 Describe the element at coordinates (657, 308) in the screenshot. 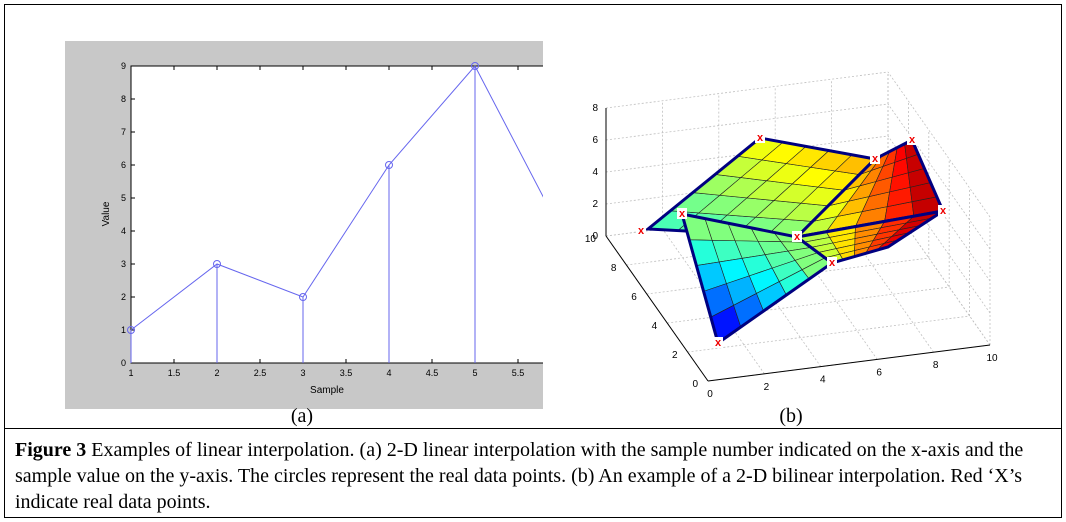

I see `y-axis-line` at that location.